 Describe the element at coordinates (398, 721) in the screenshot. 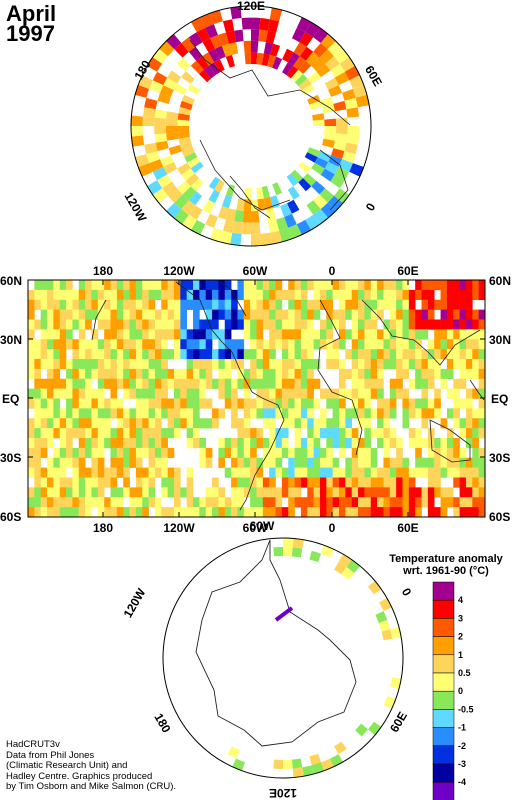

I see `sp-label-60e: 60E` at that location.